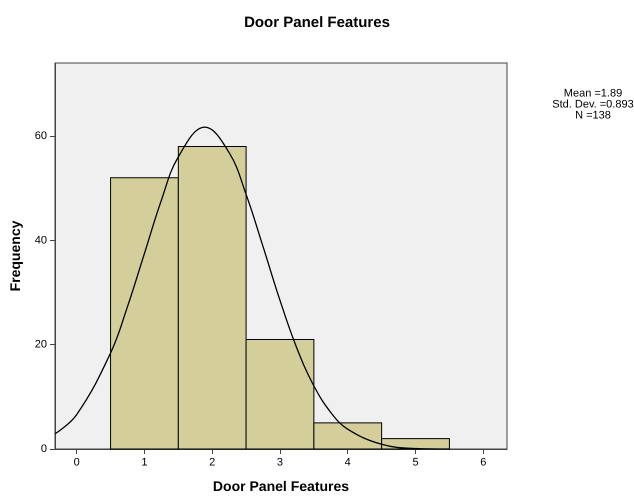 The height and width of the screenshot is (502, 634). What do you see at coordinates (212, 462) in the screenshot?
I see `x-tick-label: 2` at bounding box center [212, 462].